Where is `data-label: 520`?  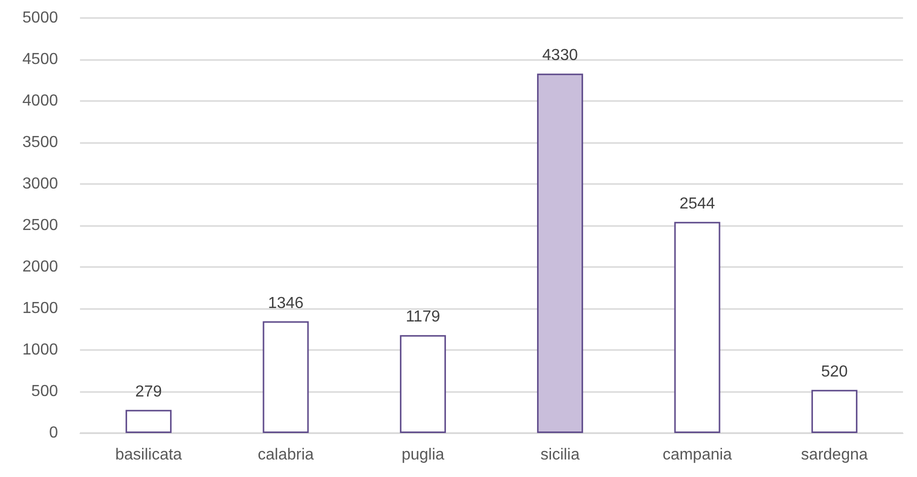
data-label: 520 is located at coordinates (834, 371).